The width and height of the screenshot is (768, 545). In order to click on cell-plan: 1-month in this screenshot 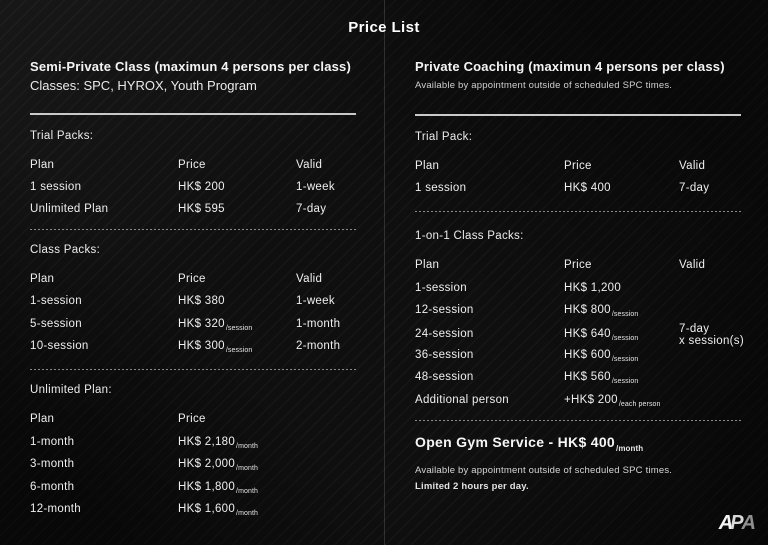, I will do `click(52, 441)`.